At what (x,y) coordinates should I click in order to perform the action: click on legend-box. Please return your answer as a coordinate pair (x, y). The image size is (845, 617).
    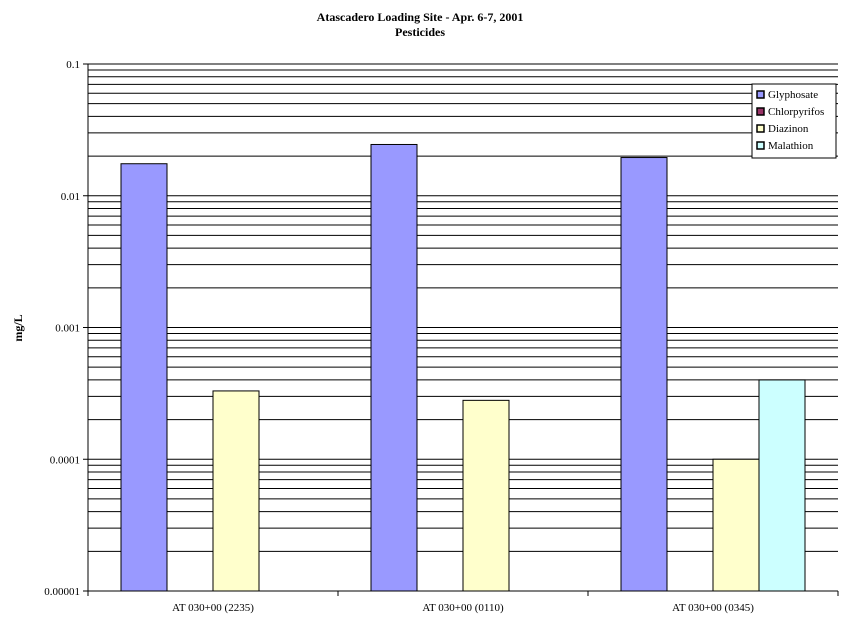
    Looking at the image, I should click on (794, 121).